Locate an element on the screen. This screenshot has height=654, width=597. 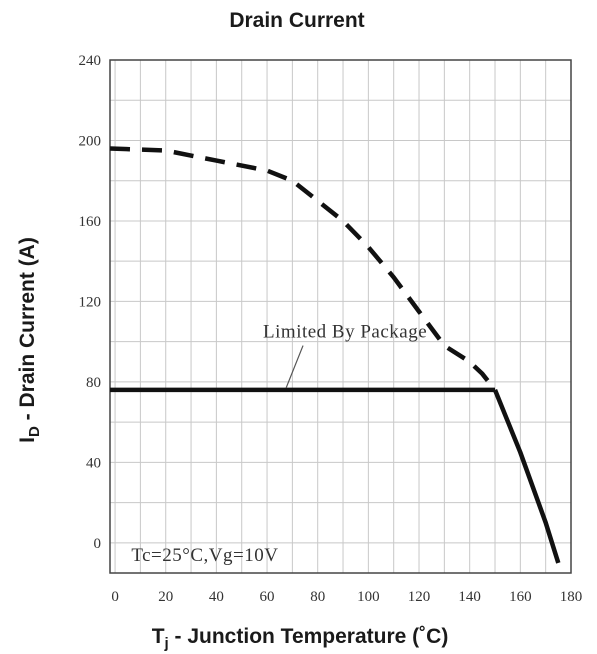
x-axis-title-subscript: j is located at coordinates (166, 643).